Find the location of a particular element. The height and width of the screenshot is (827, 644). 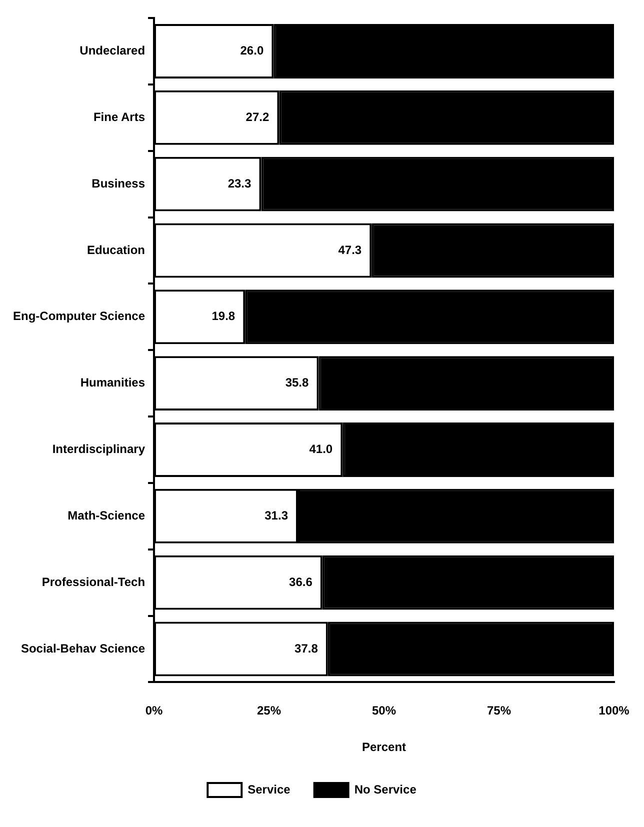

x-tick-label: 50% is located at coordinates (384, 711).